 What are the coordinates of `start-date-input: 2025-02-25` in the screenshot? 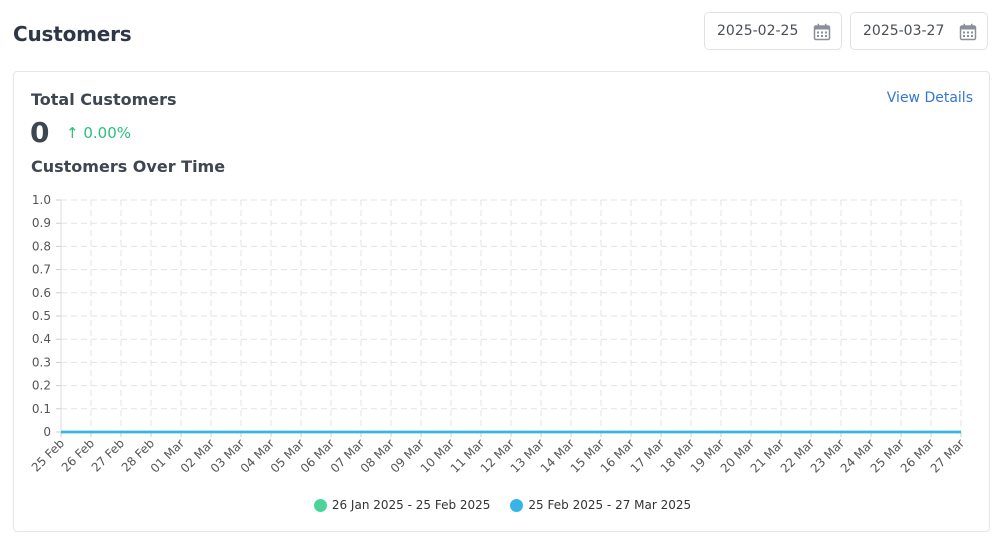 It's located at (773, 31).